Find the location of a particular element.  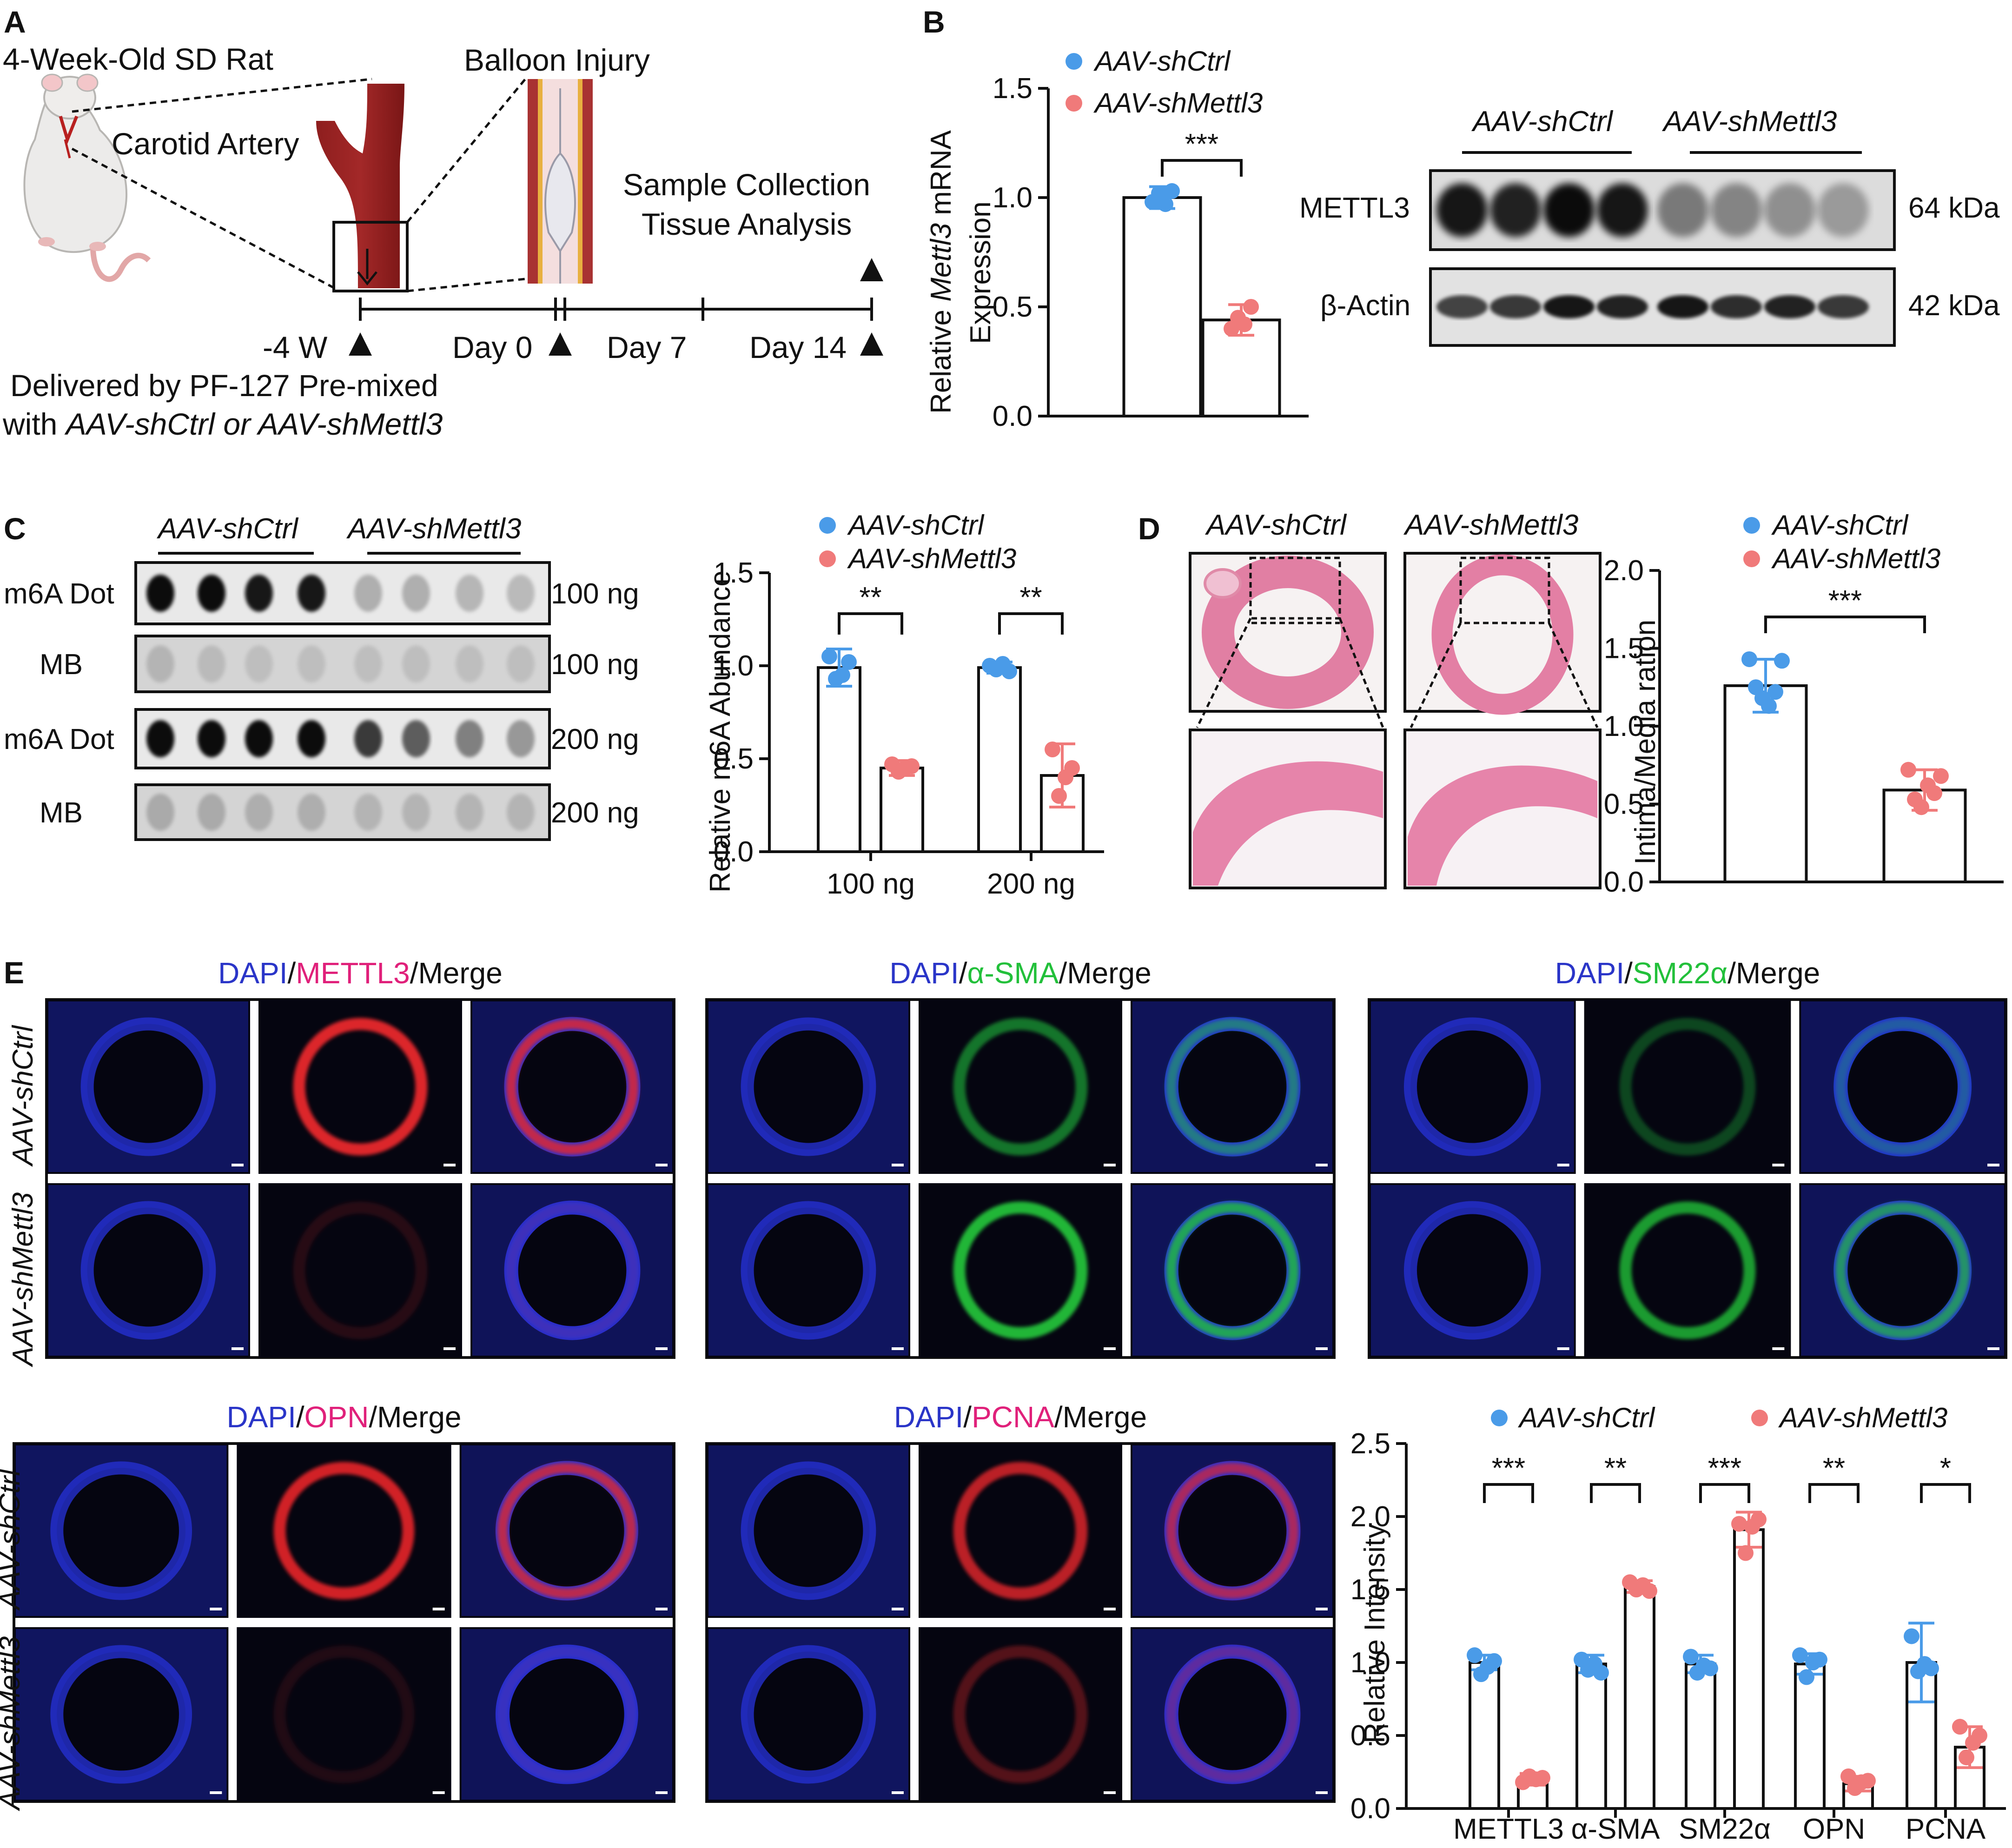

dot-amount-label: 200 ng is located at coordinates (595, 813).